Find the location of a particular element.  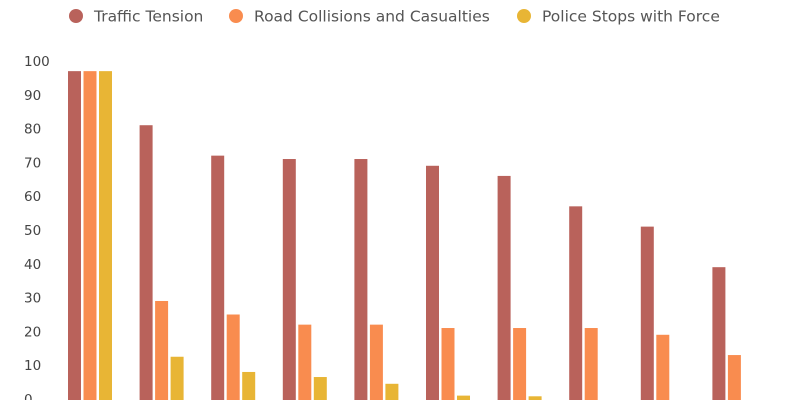

y-tick-label: 60 is located at coordinates (32, 197).